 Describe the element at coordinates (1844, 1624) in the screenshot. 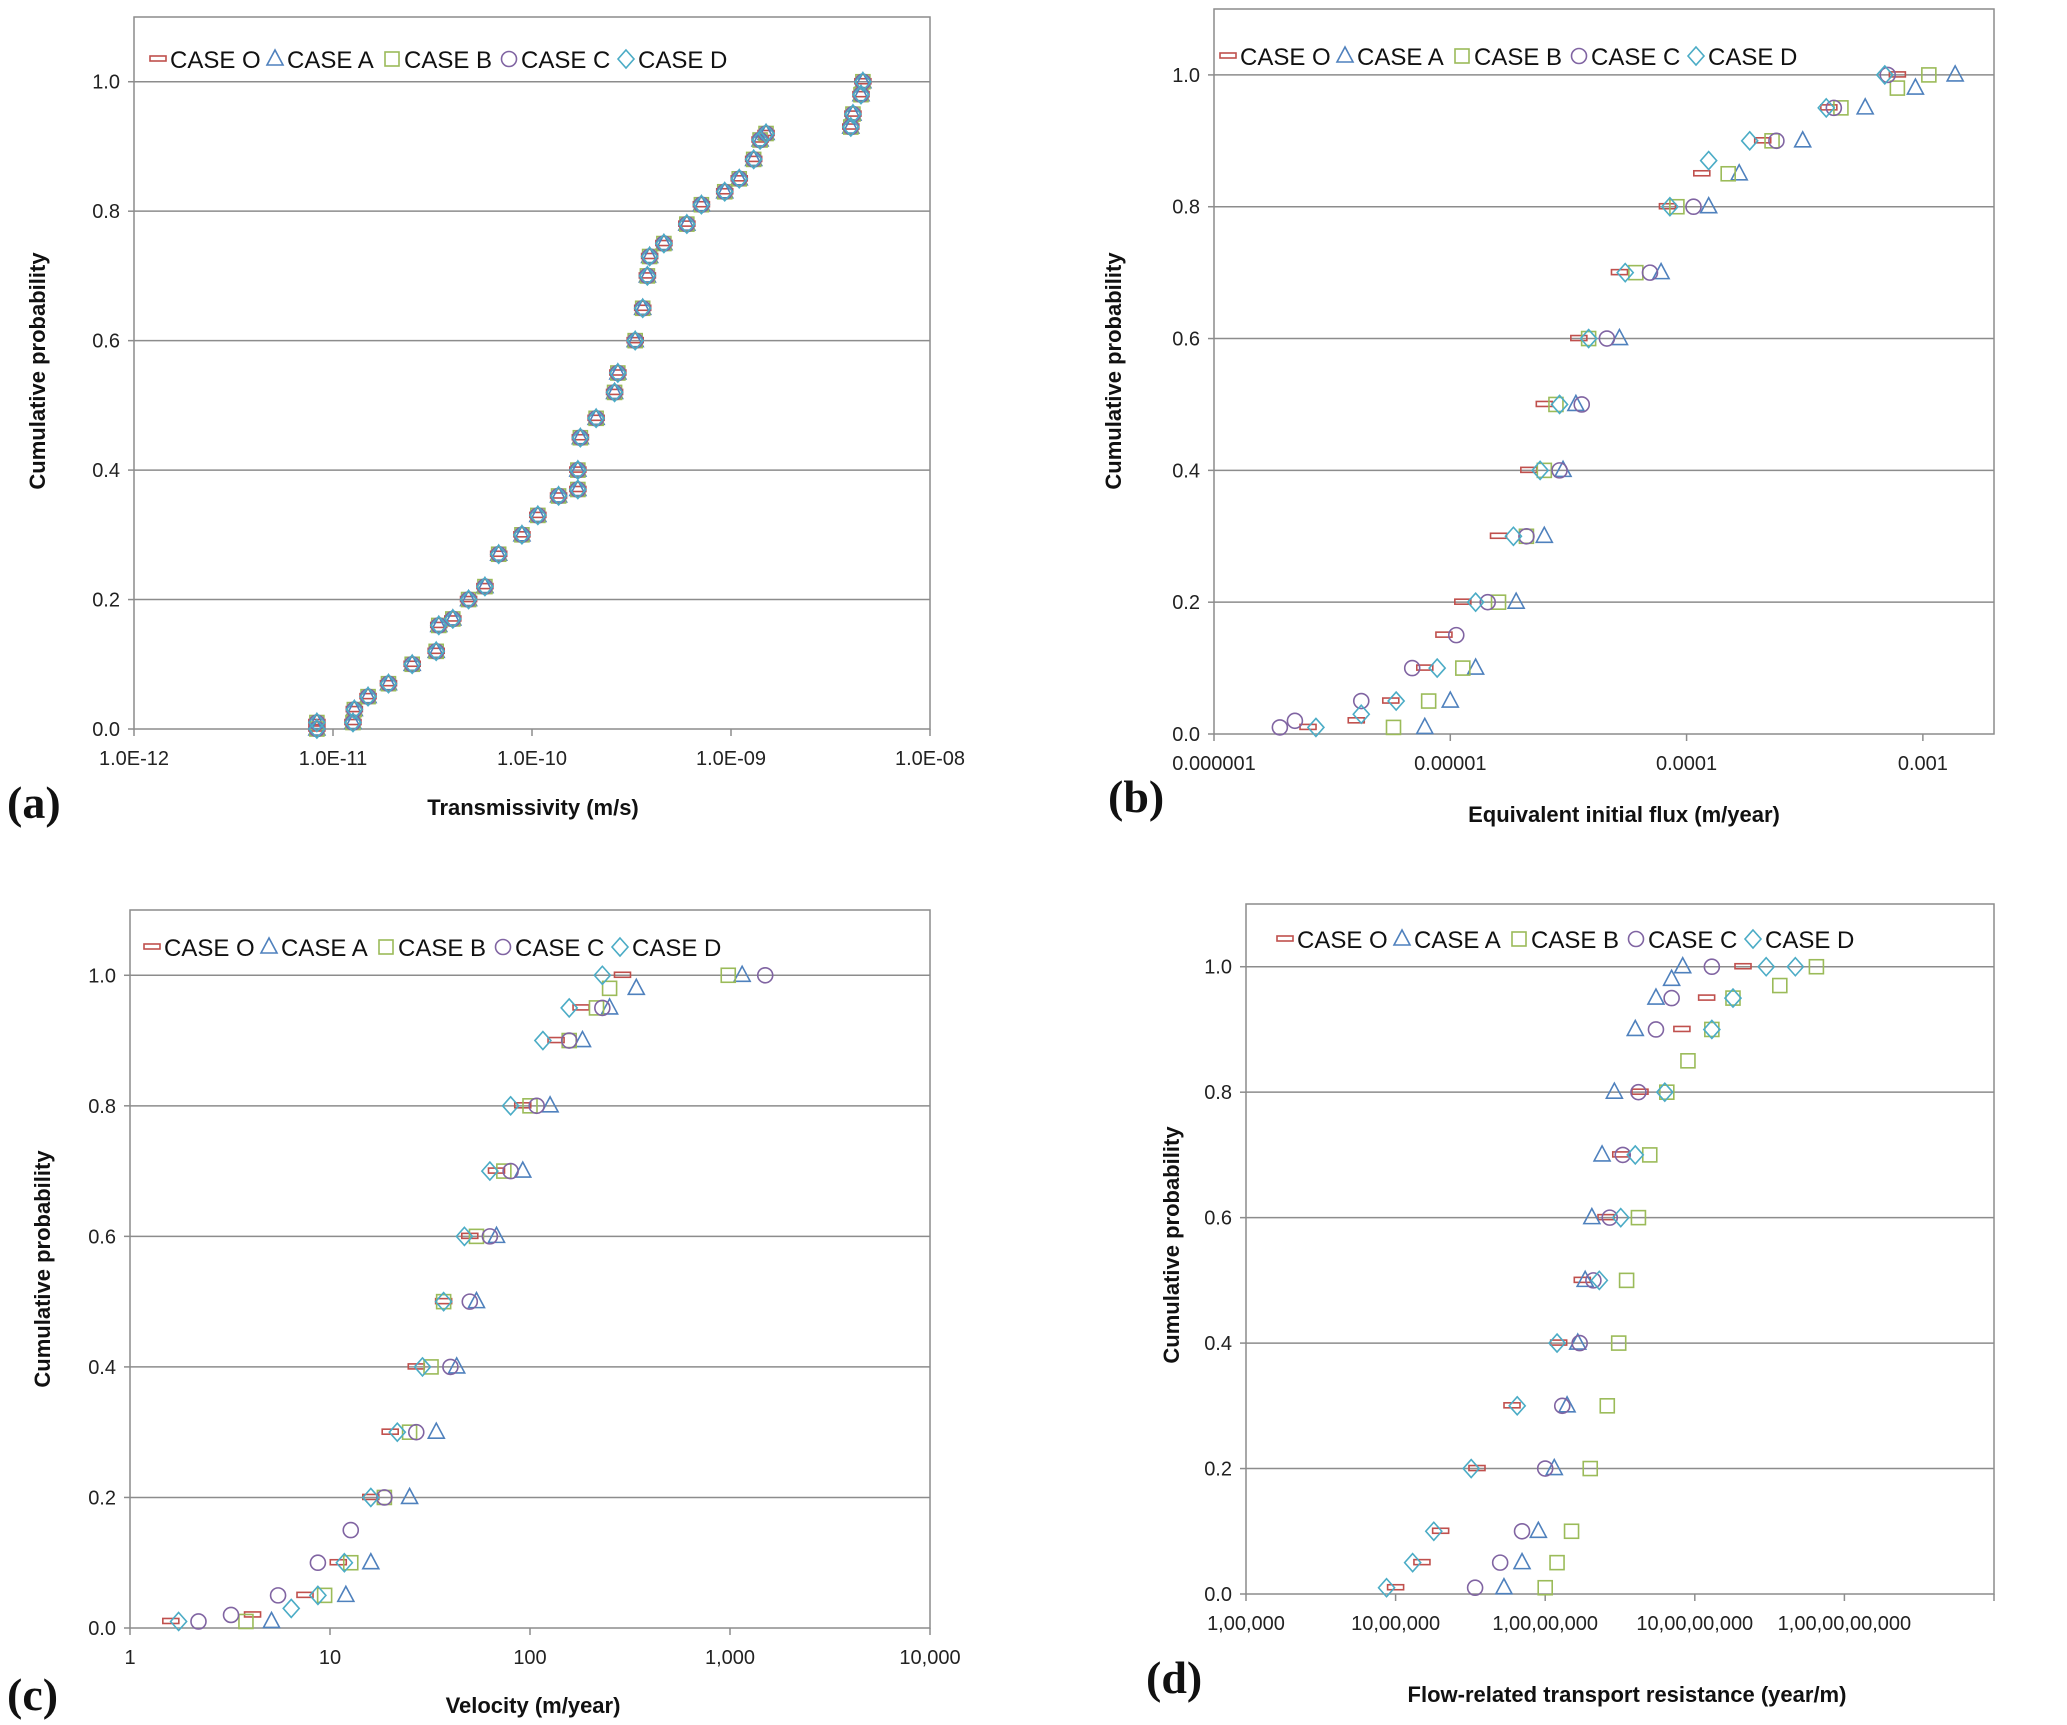

I see `x-tick-label: 1,00,00,00,000` at that location.